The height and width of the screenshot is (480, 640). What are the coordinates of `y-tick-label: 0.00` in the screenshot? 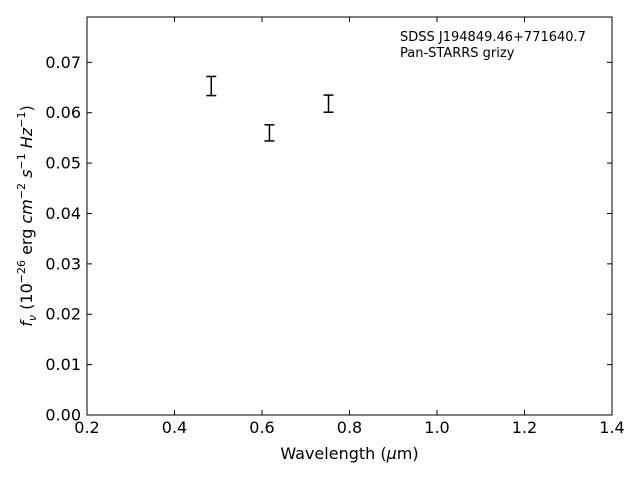 It's located at (63, 415).